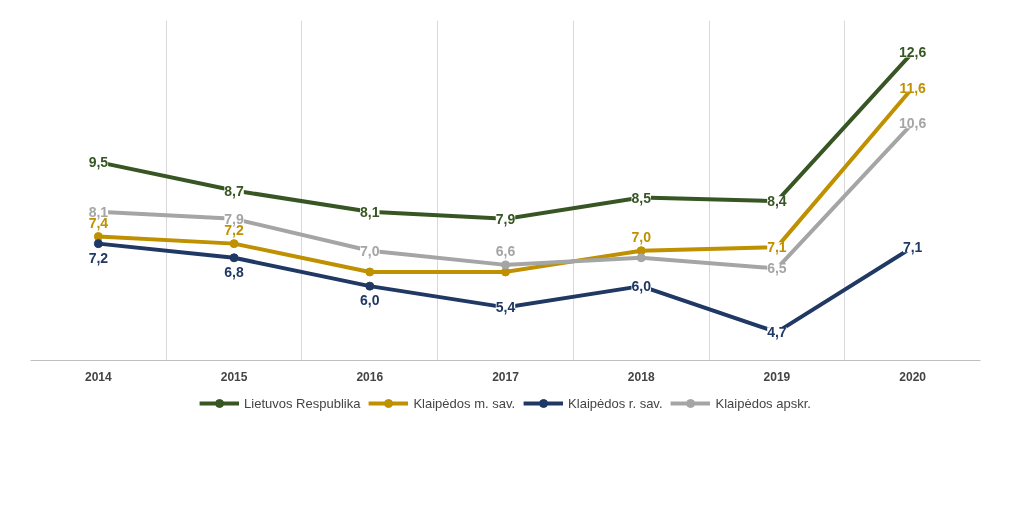 This screenshot has width=1011, height=516. Describe the element at coordinates (615, 403) in the screenshot. I see `legend-label: Klaipėdos r. sav.` at that location.